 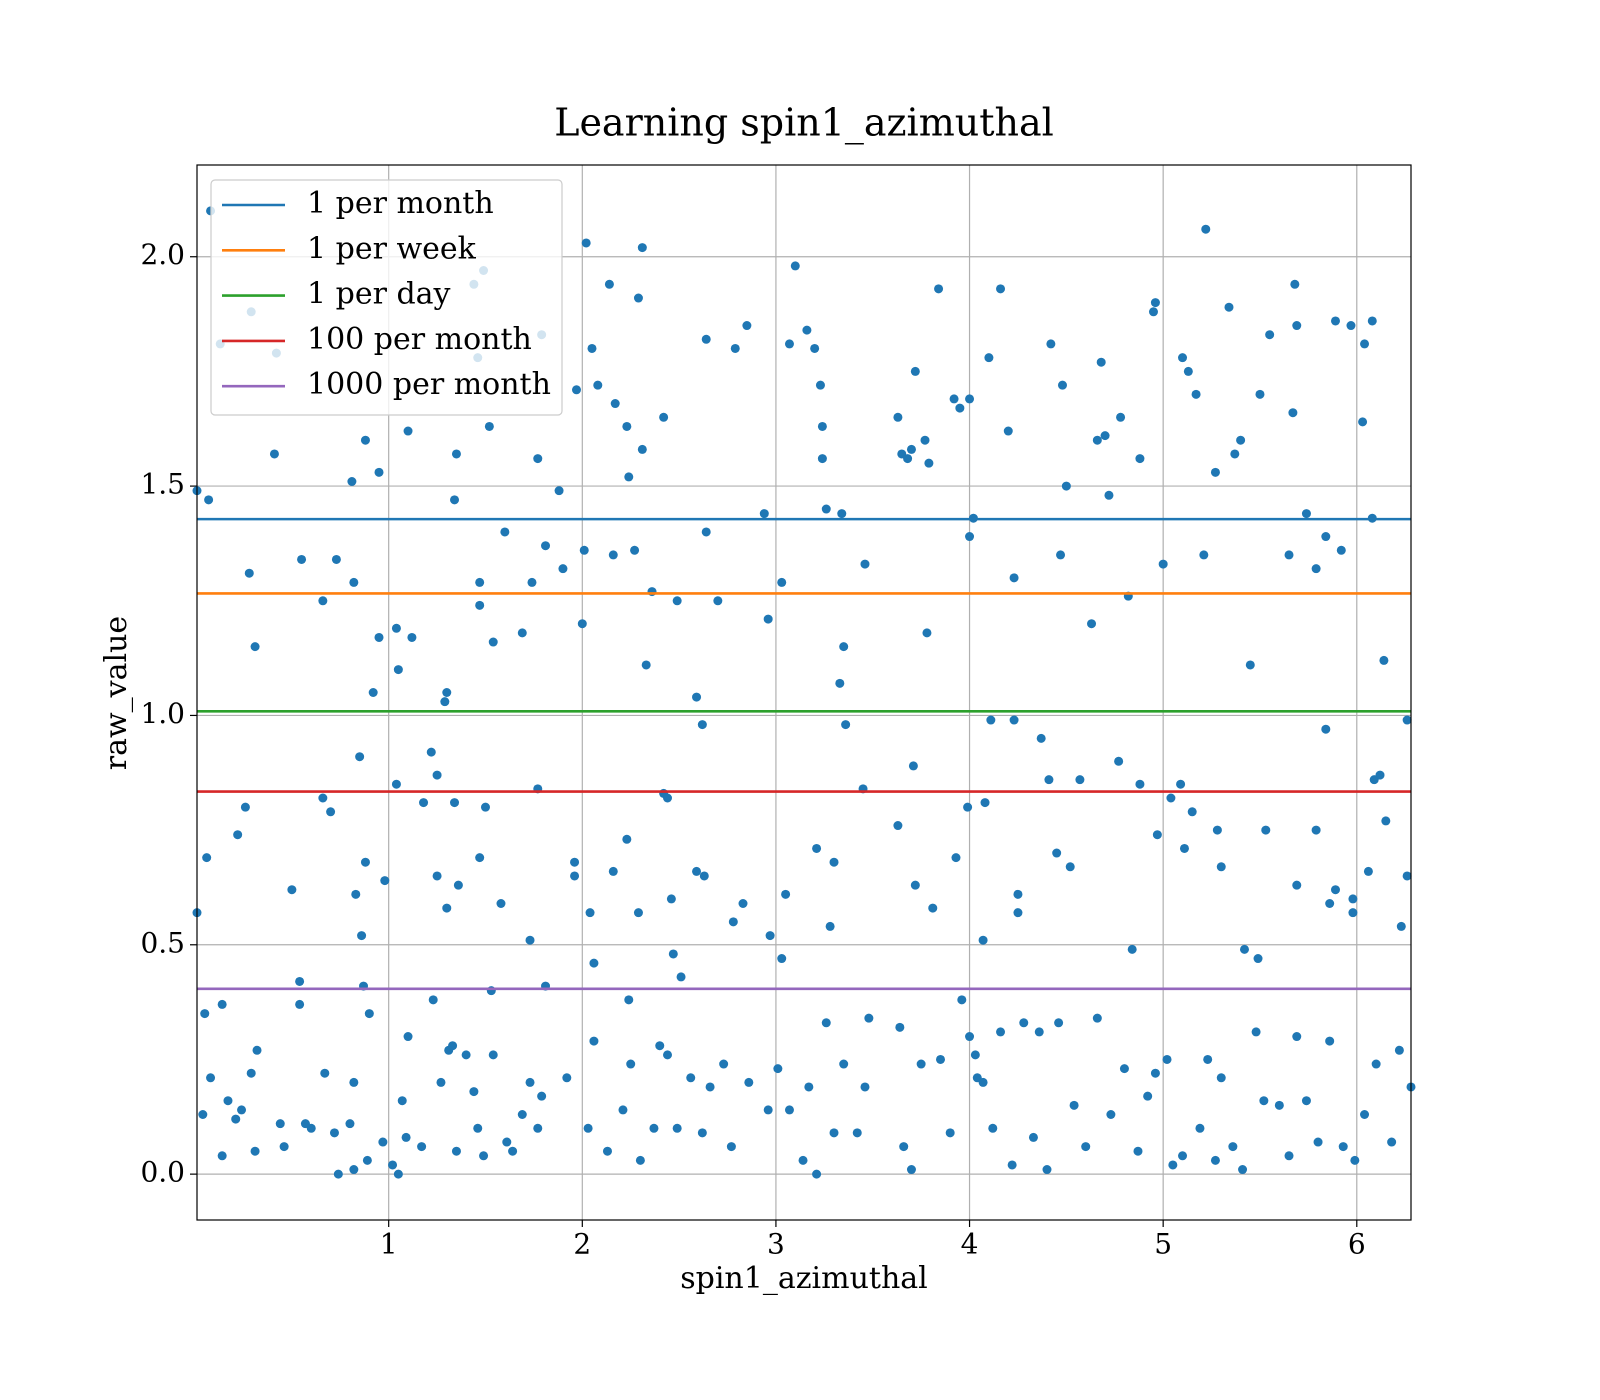 I want to click on legend-box, so click(x=386, y=297).